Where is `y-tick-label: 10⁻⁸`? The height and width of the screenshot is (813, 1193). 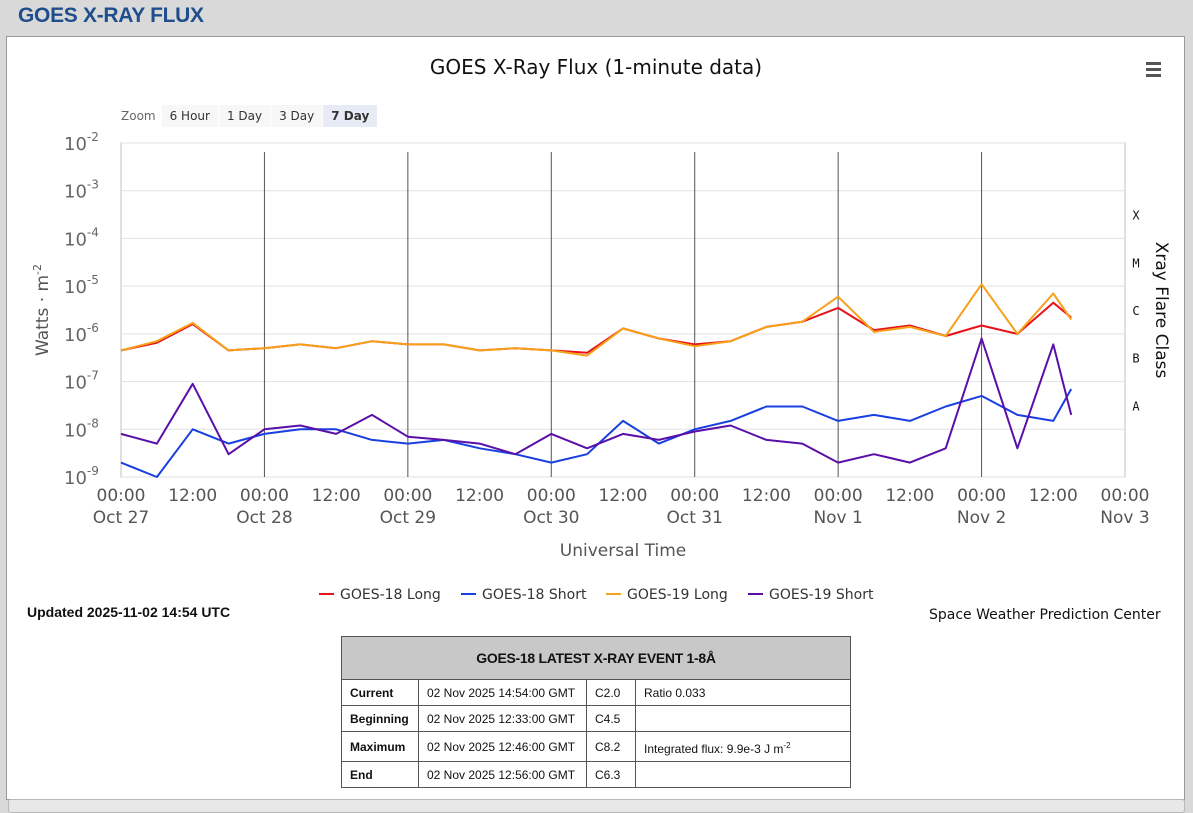 y-tick-label: 10⁻⁸ is located at coordinates (81, 428).